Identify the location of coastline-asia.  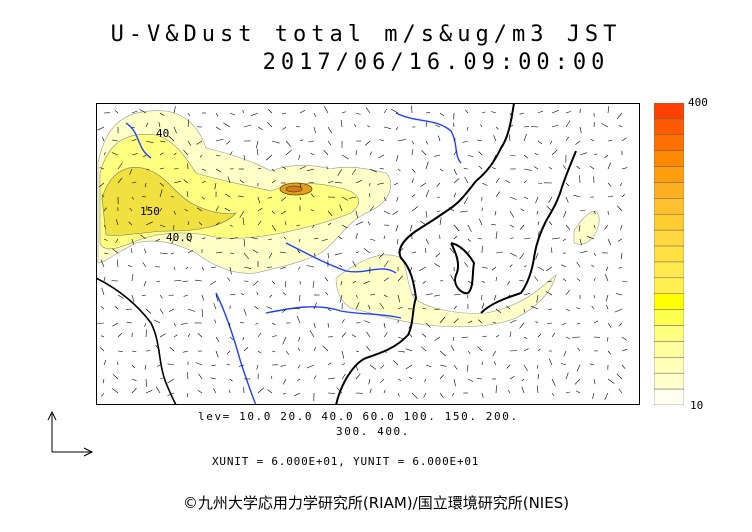
(425, 254).